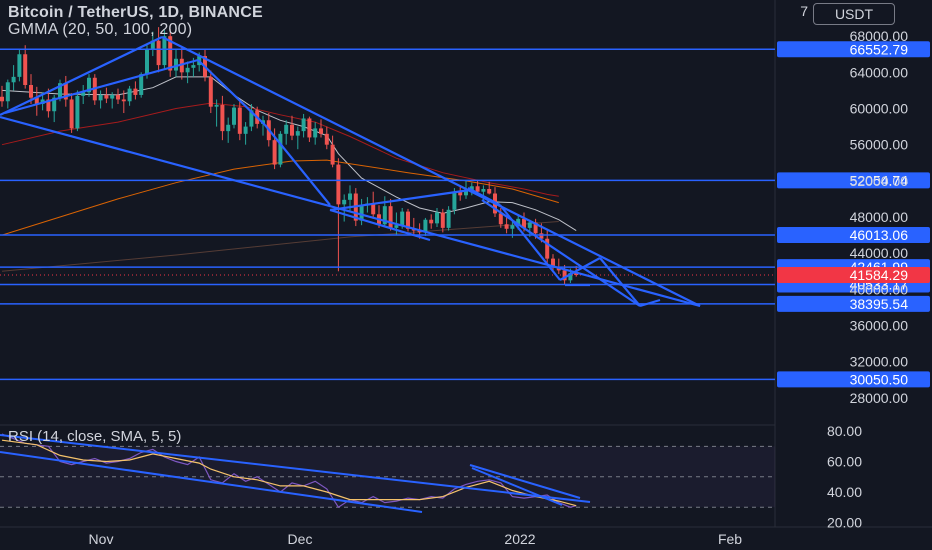 This screenshot has height=550, width=932. I want to click on current-price-label: 41584.29, so click(879, 275).